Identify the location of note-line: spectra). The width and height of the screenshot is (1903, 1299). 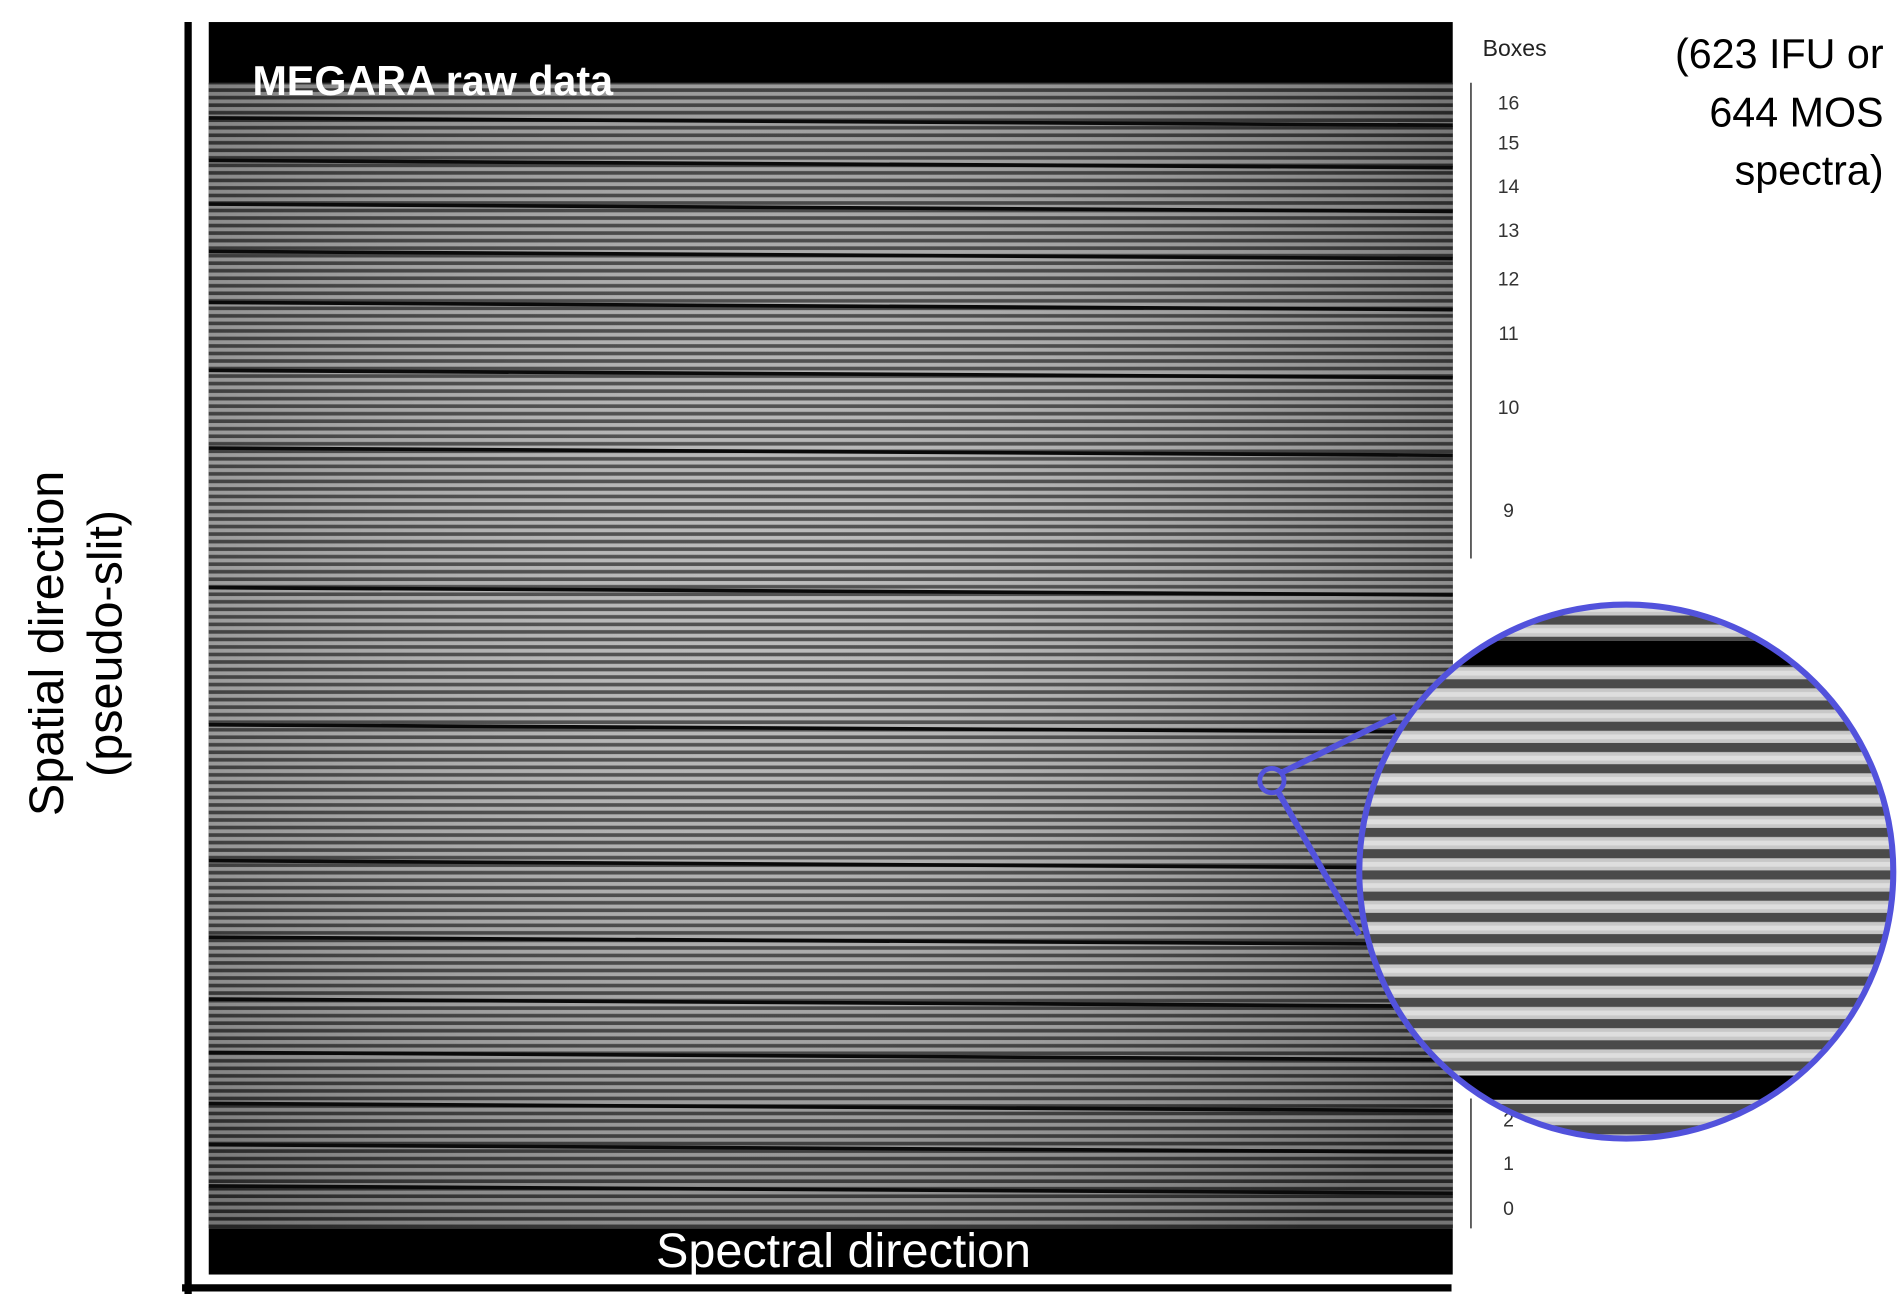
(1809, 171).